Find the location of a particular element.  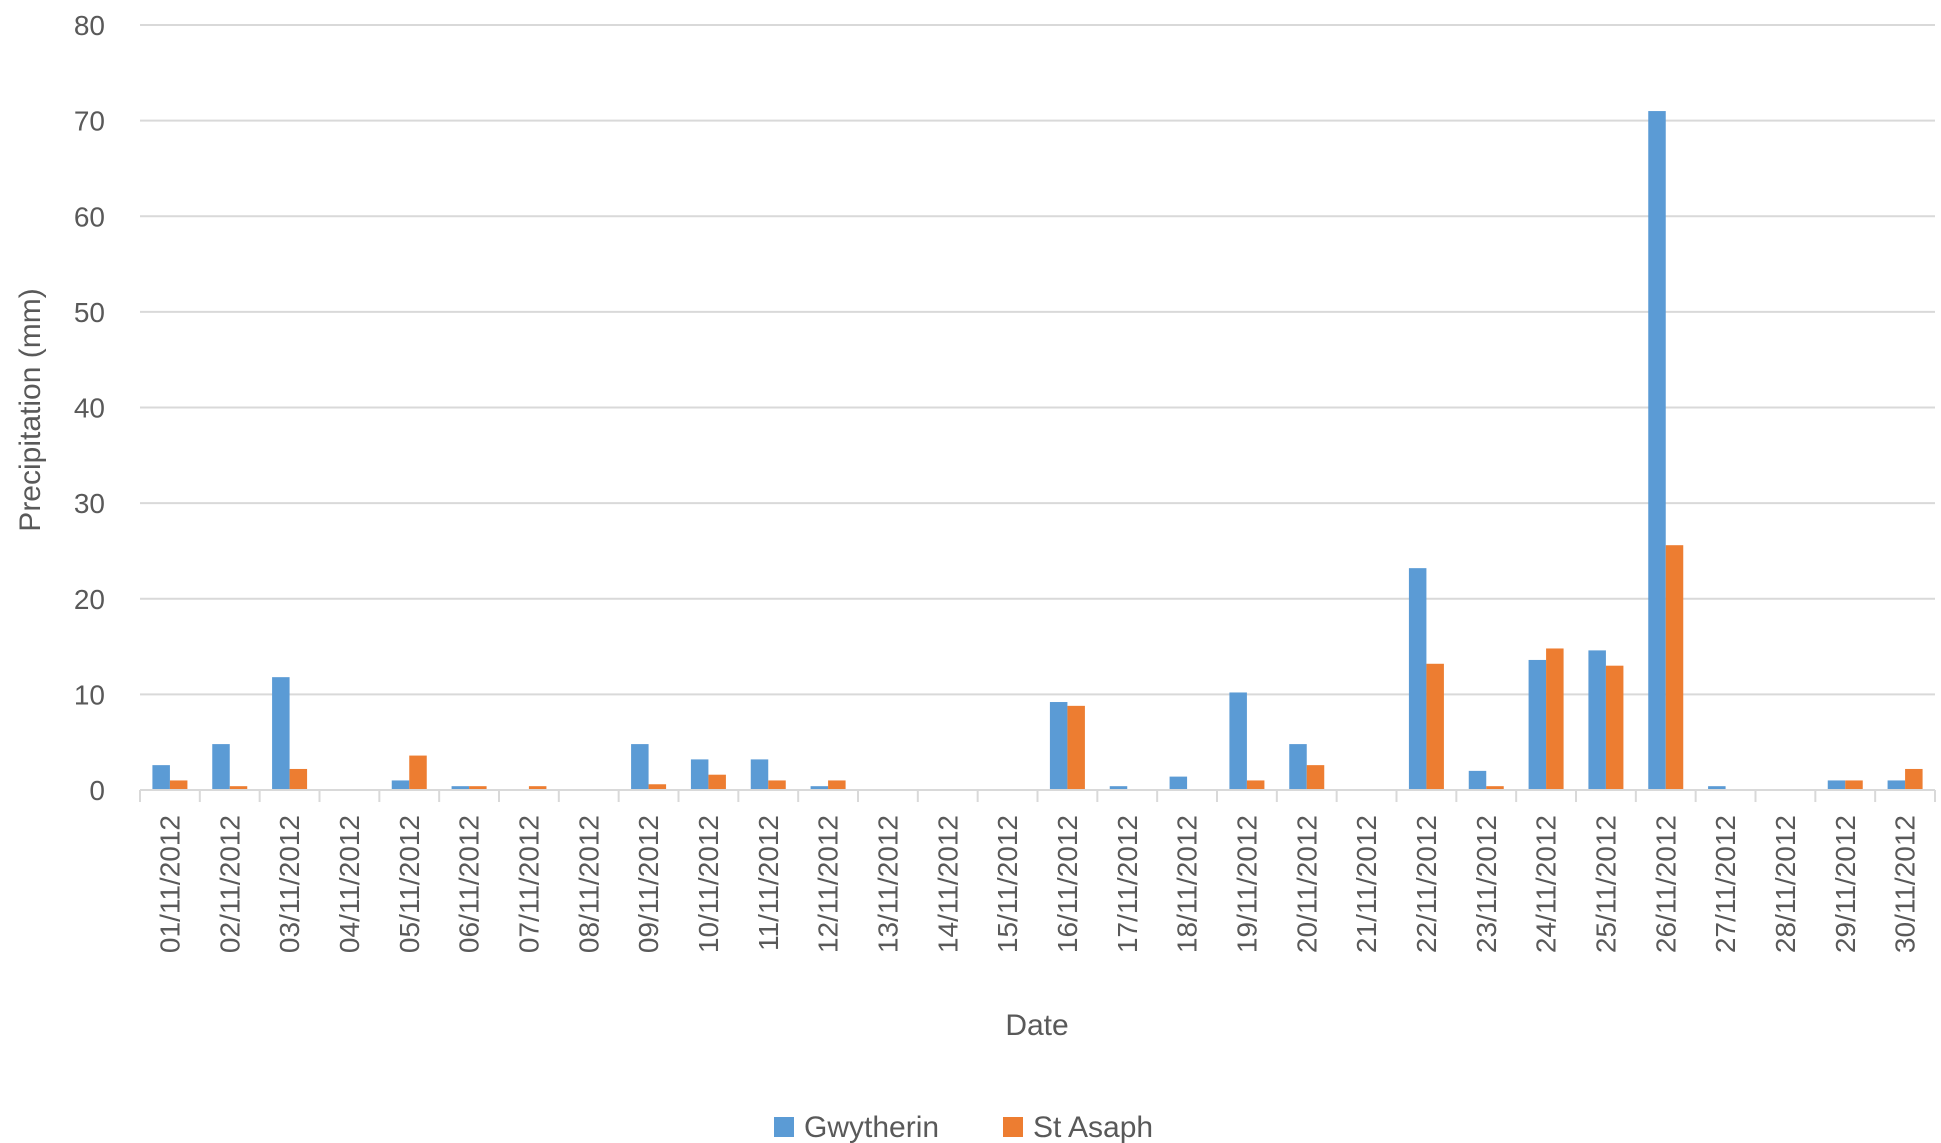

x-tick-label-6: 06/11/2012 is located at coordinates (469, 884).